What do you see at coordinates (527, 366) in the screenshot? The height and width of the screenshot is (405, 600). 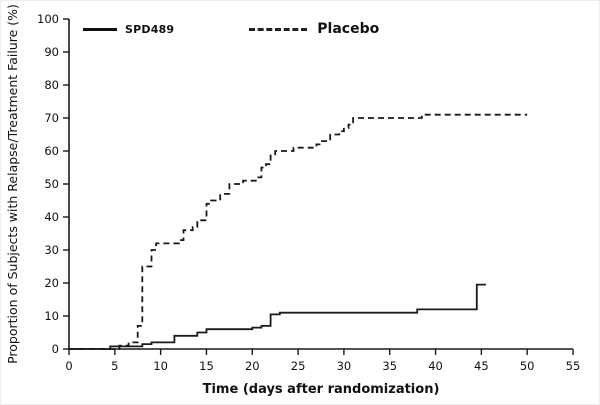 I see `x-tick-label: 50` at bounding box center [527, 366].